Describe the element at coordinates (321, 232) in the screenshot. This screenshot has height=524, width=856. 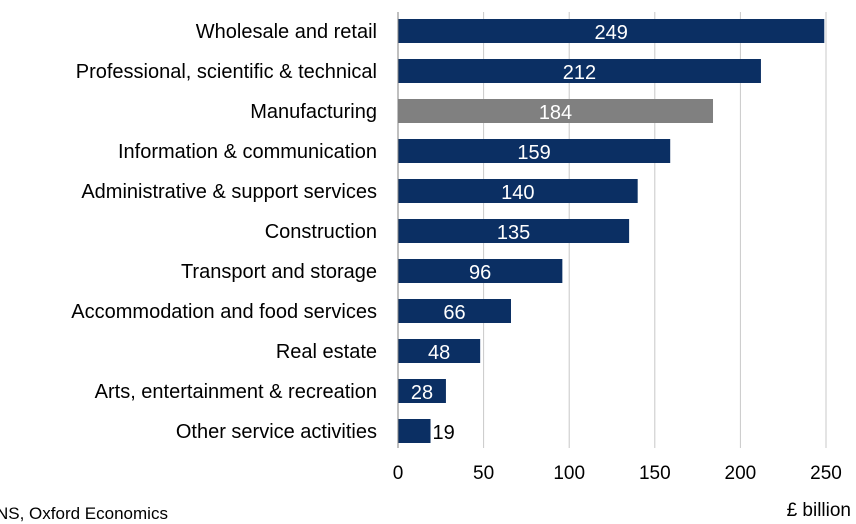
I see `category-label: Construction` at that location.